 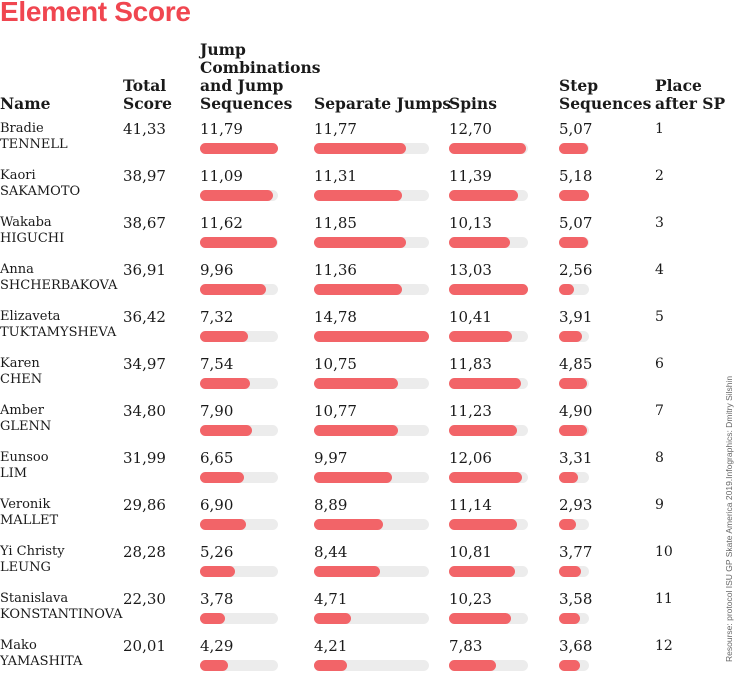 I want to click on step-sequences-cell: 3,58, so click(x=575, y=607).